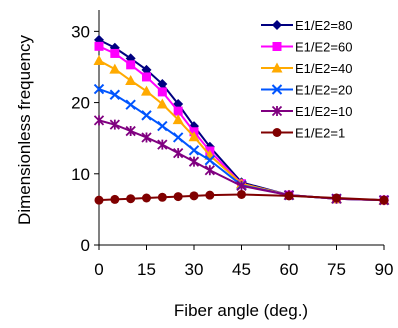 The height and width of the screenshot is (328, 398). What do you see at coordinates (85, 245) in the screenshot?
I see `y-tick-label: 0` at bounding box center [85, 245].